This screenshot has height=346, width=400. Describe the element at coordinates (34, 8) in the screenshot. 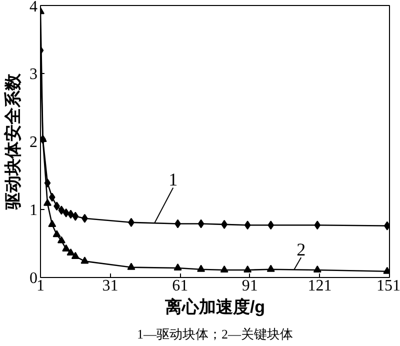

I see `y-tick-label: 4` at that location.